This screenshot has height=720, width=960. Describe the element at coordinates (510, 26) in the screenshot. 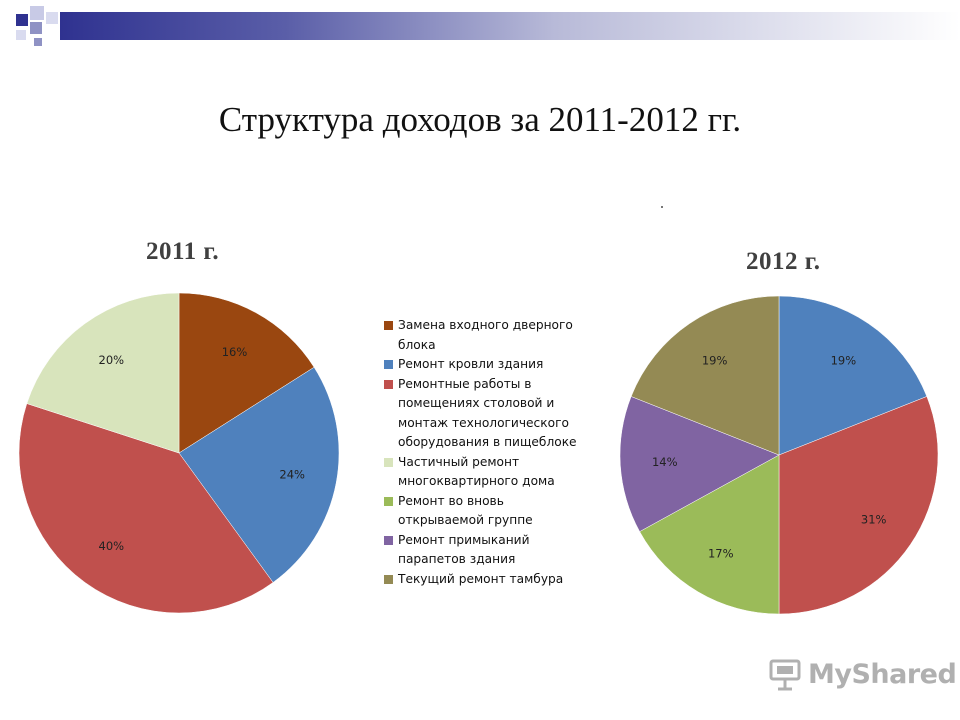

I see `header-gradient-bar` at that location.